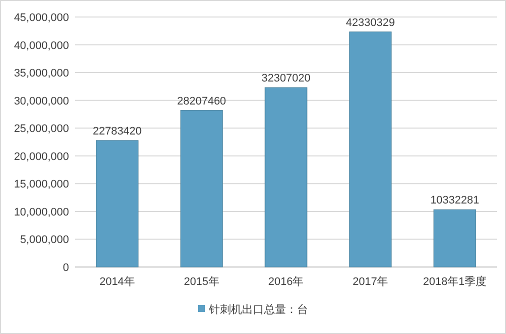 The image size is (506, 334). Describe the element at coordinates (202, 282) in the screenshot. I see `x-tick-label: 2015年` at that location.